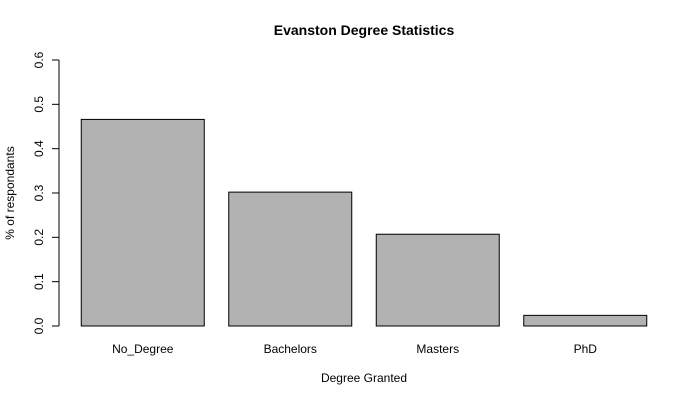 This screenshot has height=400, width=700. Describe the element at coordinates (142, 222) in the screenshot. I see `bar-no-degree` at that location.